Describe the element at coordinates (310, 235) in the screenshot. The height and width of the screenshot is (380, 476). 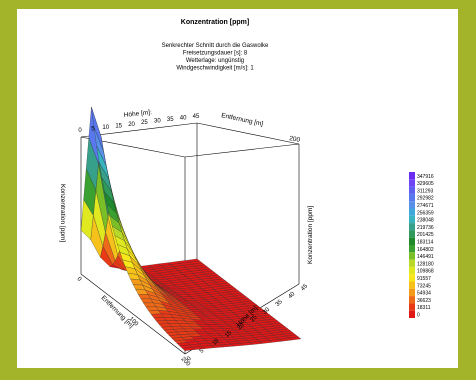
I see `konzentration-axis-label-right: Konzentration [ppm]` at that location.